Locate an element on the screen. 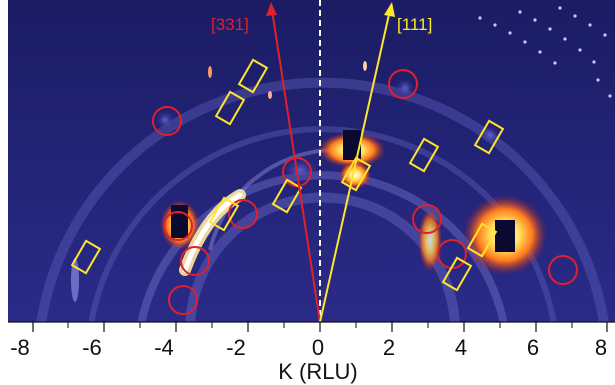 Image resolution: width=615 pixels, height=385 pixels. minor-ticks is located at coordinates (320, 325).